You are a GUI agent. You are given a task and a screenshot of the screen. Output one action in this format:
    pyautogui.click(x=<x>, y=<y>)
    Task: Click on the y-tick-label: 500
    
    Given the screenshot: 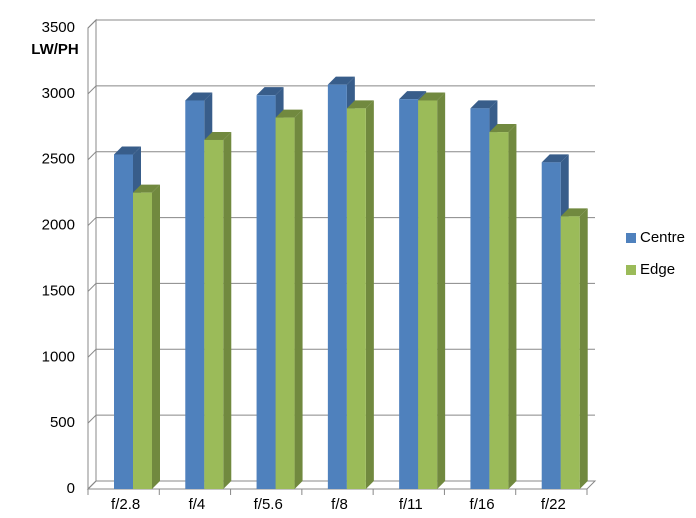 What is the action you would take?
    pyautogui.click(x=62, y=422)
    